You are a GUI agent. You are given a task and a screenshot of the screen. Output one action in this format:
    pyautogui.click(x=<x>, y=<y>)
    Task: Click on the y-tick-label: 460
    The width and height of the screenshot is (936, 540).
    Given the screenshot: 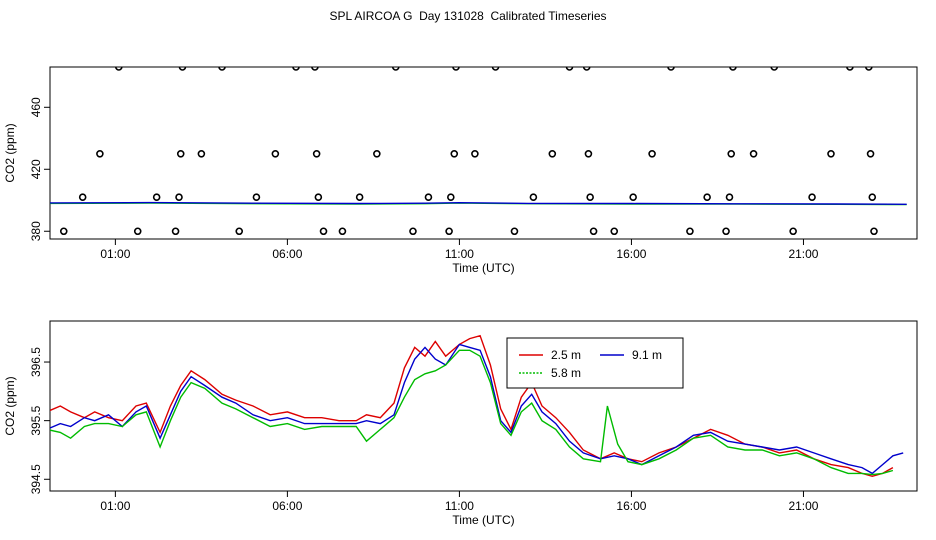 What is the action you would take?
    pyautogui.click(x=36, y=107)
    